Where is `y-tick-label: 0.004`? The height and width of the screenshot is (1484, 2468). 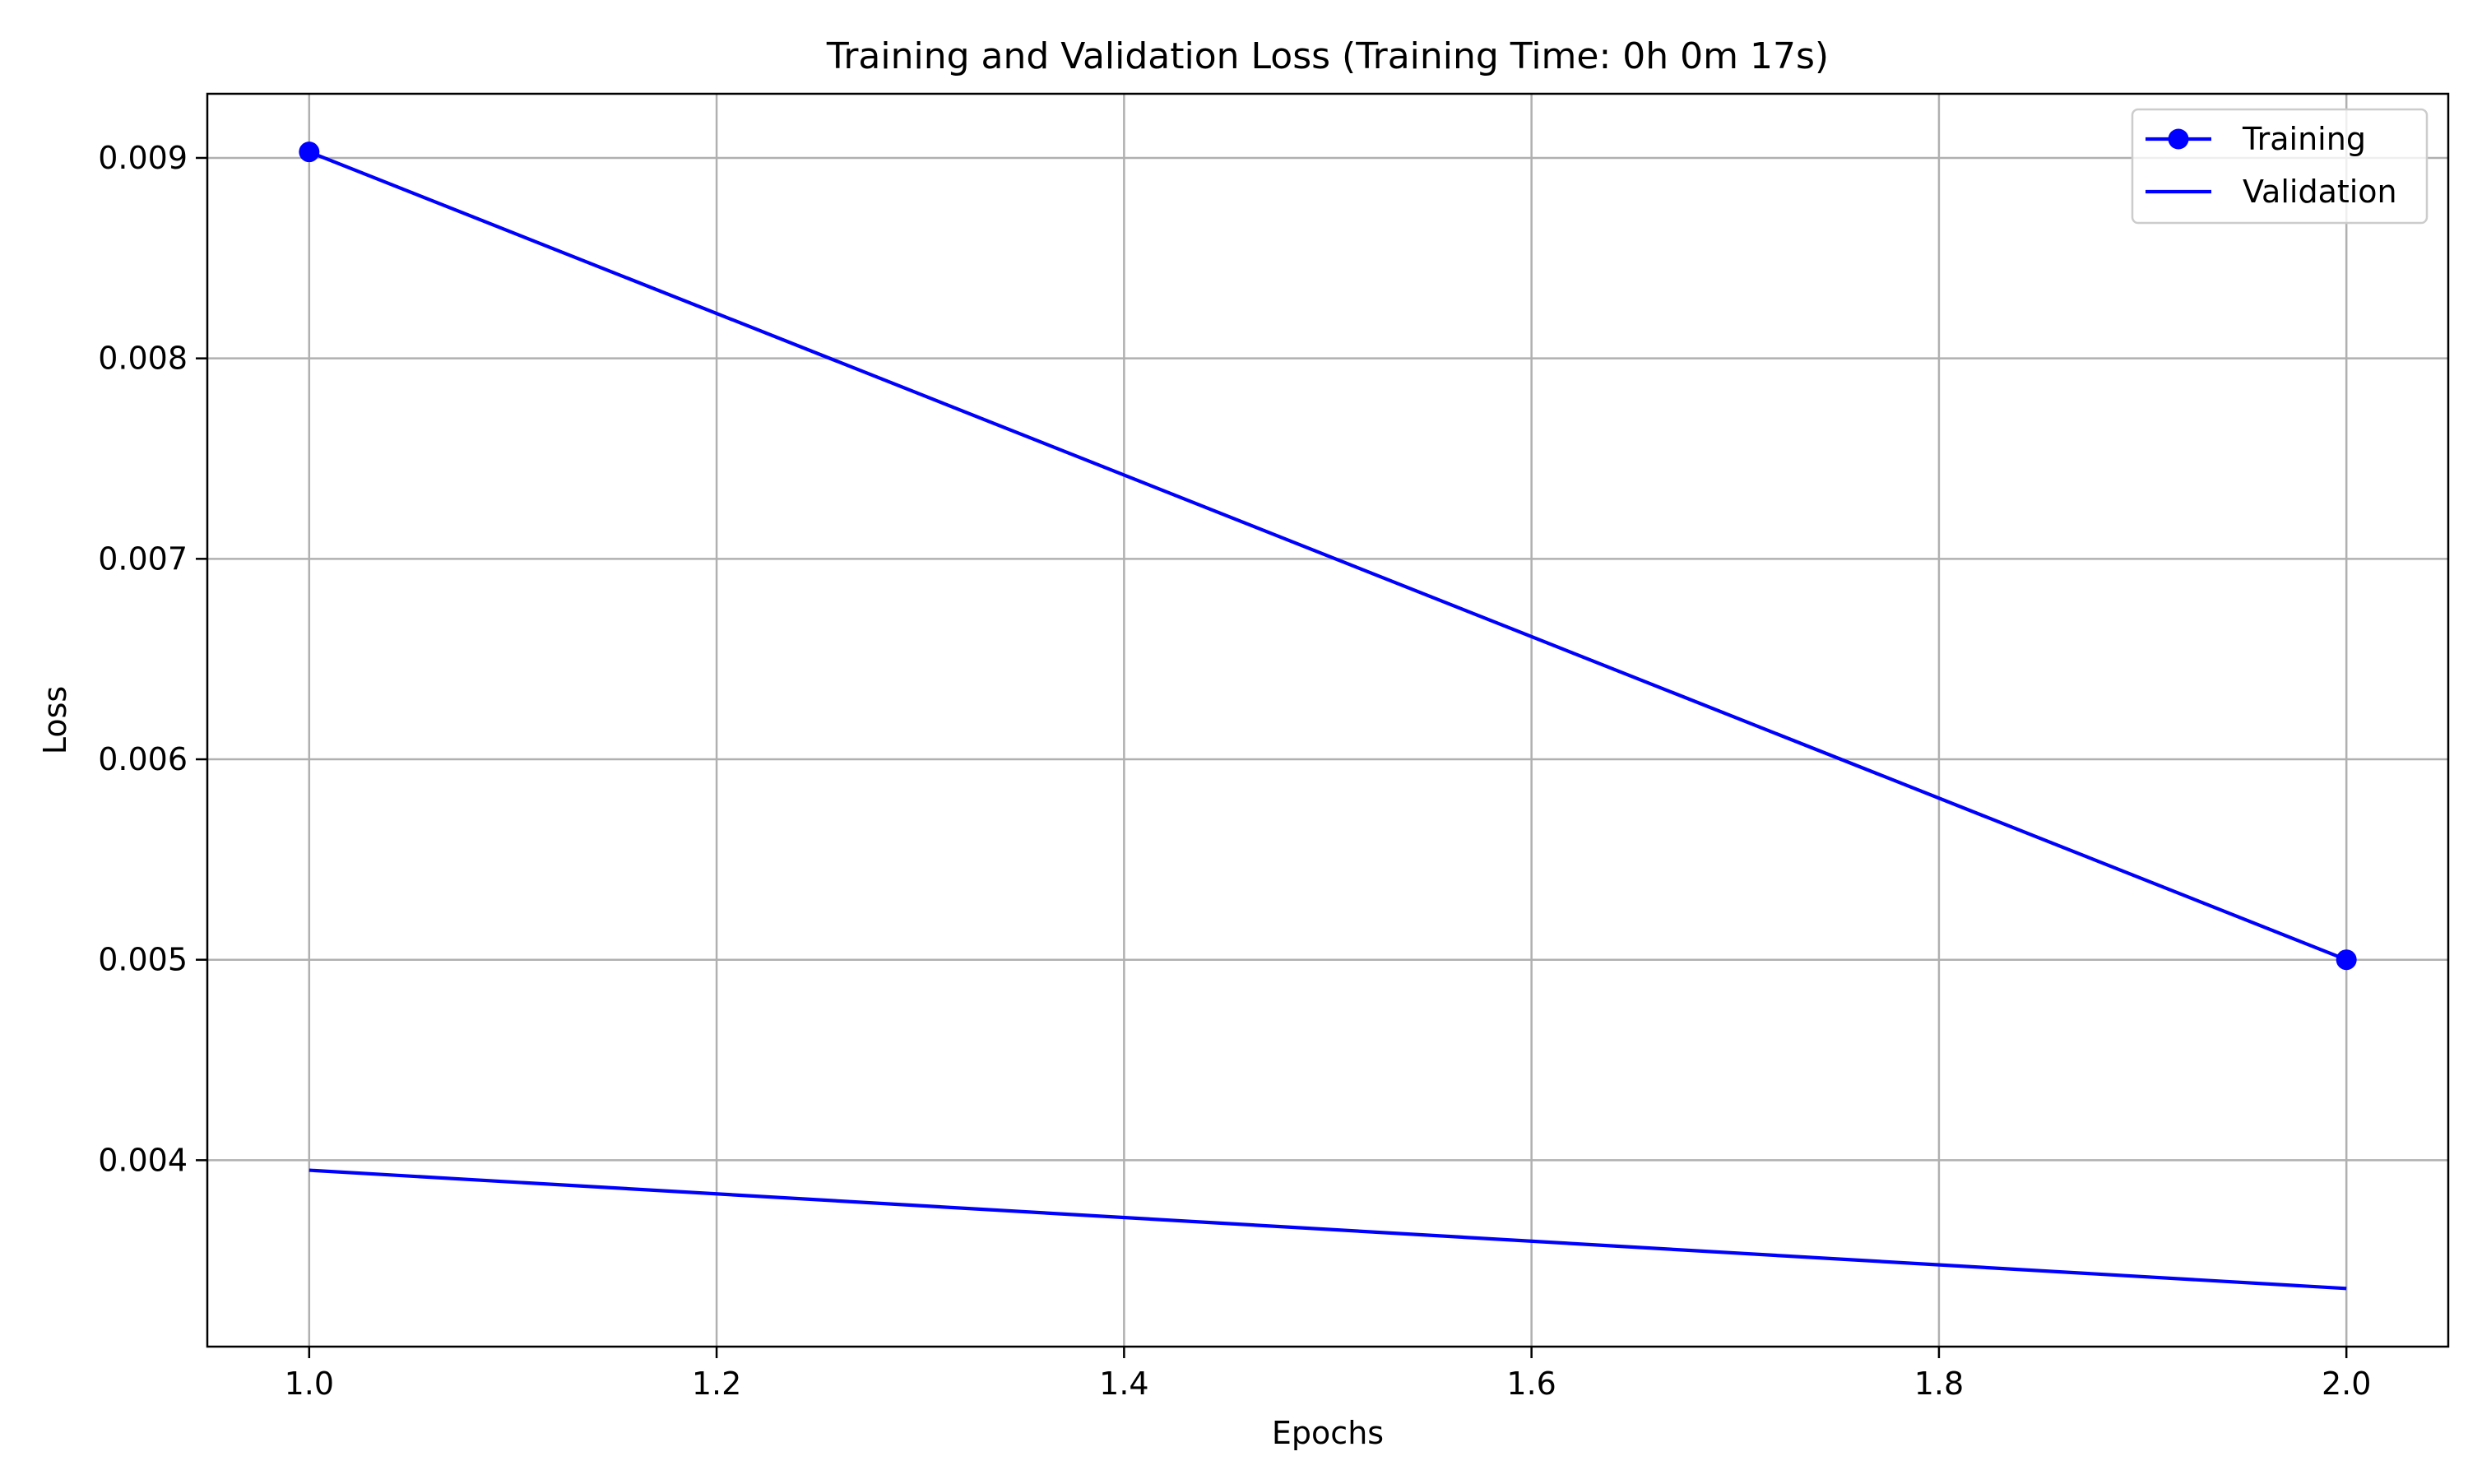
y-tick-label: 0.004 is located at coordinates (143, 1160).